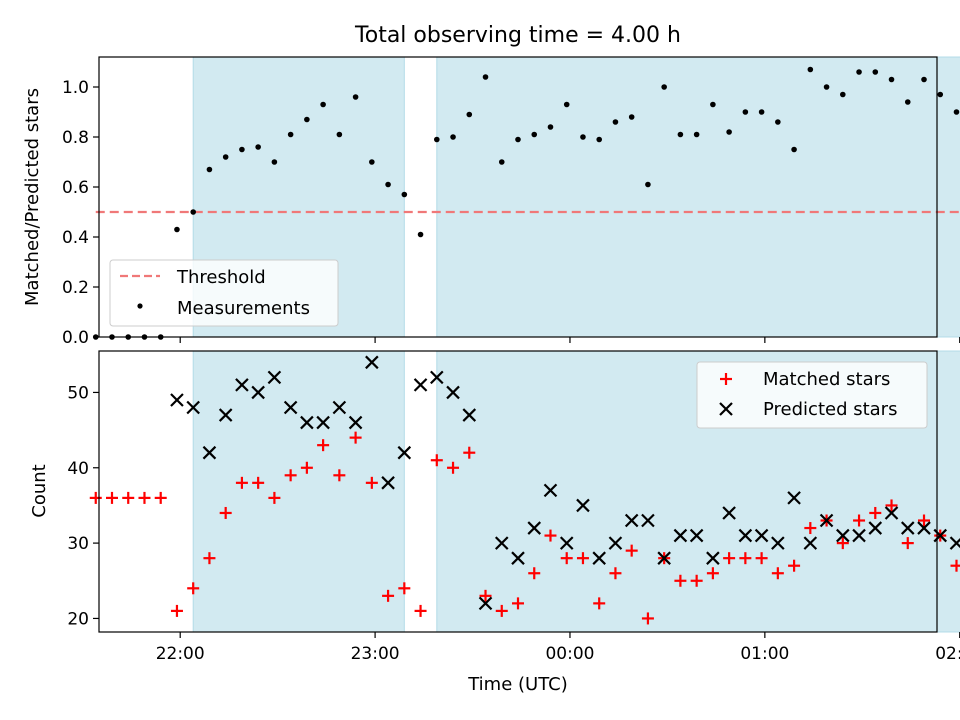  What do you see at coordinates (517, 684) in the screenshot?
I see `x-axis-label: Time (UTC)` at bounding box center [517, 684].